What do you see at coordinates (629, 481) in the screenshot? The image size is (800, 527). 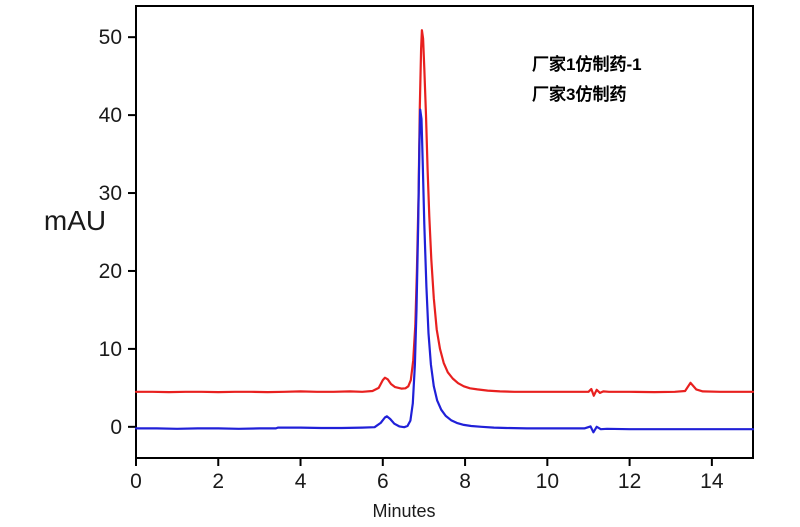 I see `x-tick-label: 12` at bounding box center [629, 481].